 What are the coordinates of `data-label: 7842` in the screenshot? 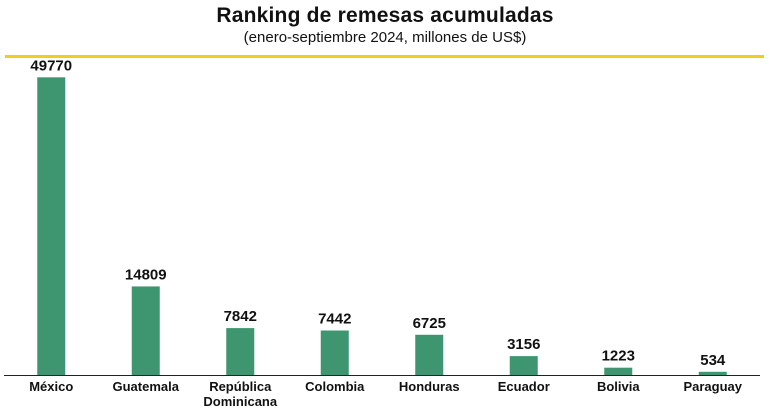 It's located at (240, 316).